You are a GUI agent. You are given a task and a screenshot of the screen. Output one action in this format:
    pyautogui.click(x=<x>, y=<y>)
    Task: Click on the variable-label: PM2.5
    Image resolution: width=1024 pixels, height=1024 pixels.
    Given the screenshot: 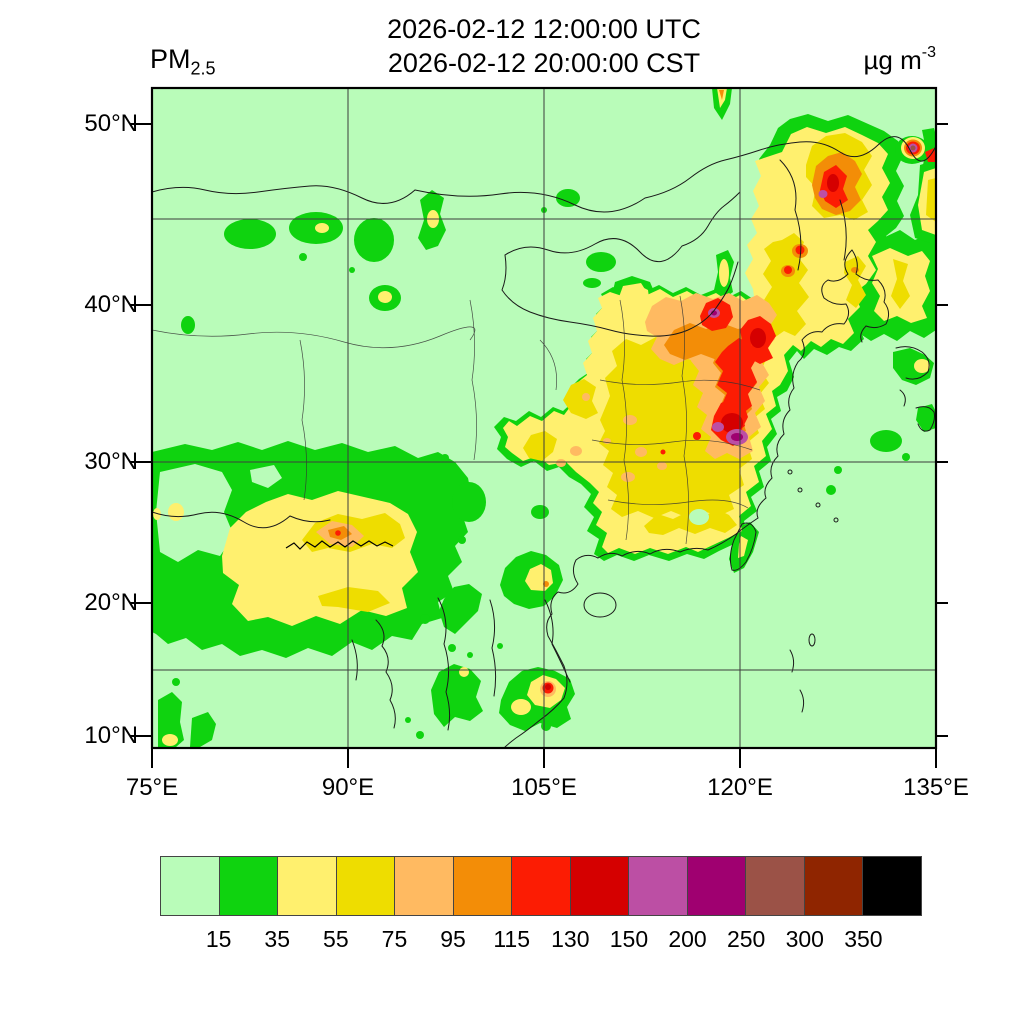 What is the action you would take?
    pyautogui.click(x=183, y=61)
    